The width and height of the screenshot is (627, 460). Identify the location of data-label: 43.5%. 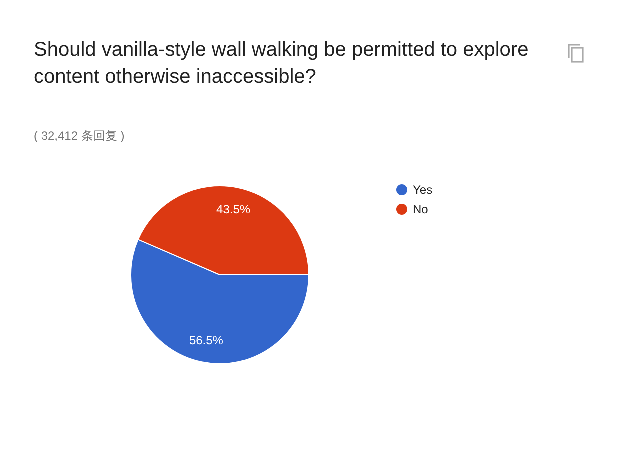
(233, 209).